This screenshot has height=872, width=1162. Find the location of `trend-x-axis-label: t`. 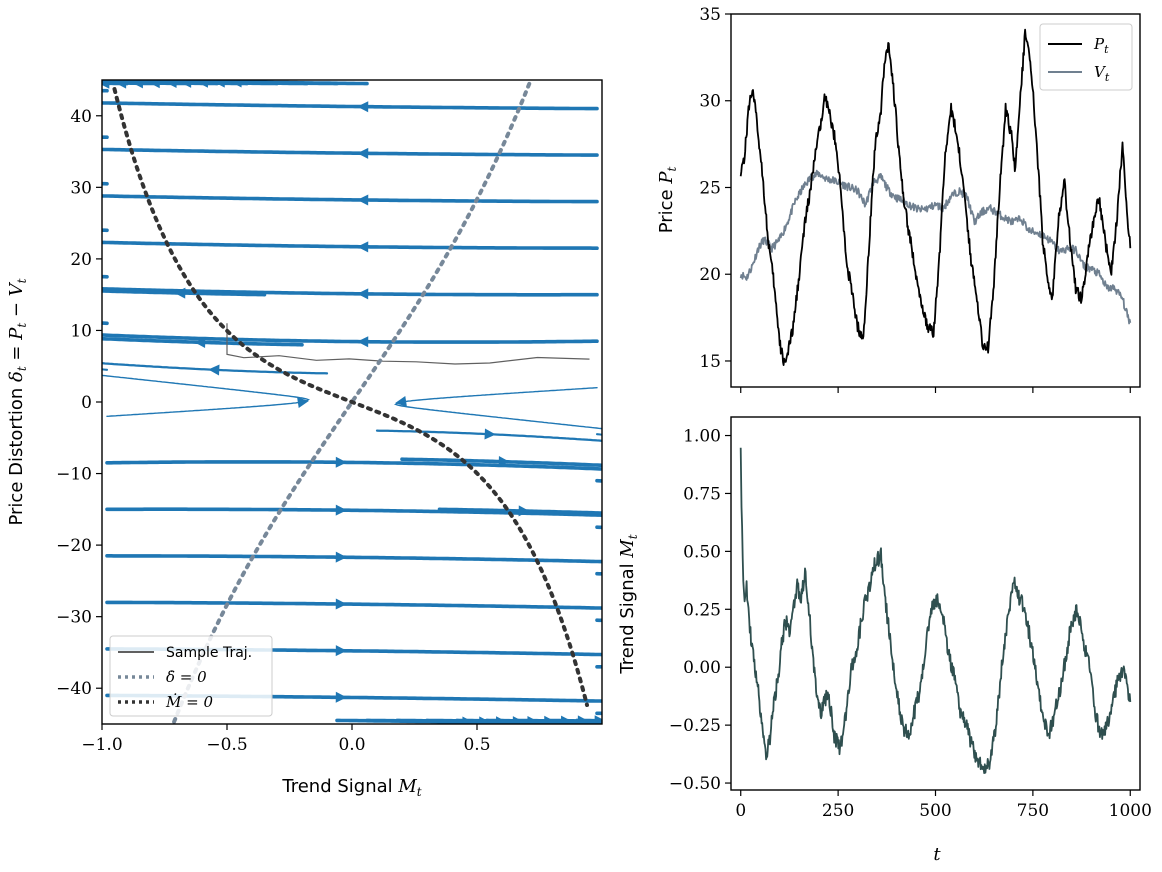

trend-x-axis-label: t is located at coordinates (937, 854).